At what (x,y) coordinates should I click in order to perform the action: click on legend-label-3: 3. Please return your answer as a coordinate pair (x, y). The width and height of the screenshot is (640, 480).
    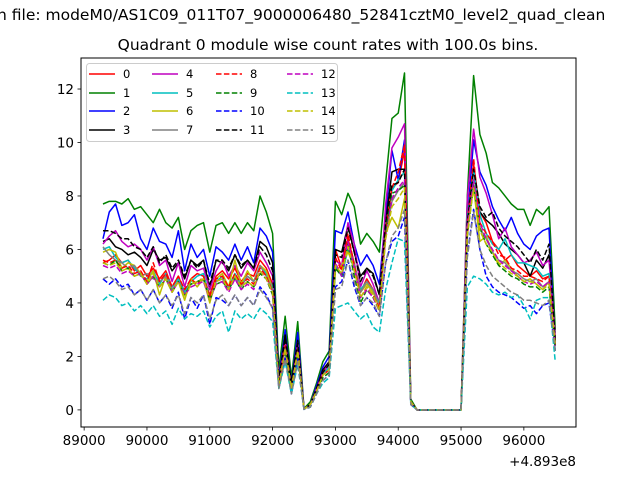
    Looking at the image, I should click on (126, 130).